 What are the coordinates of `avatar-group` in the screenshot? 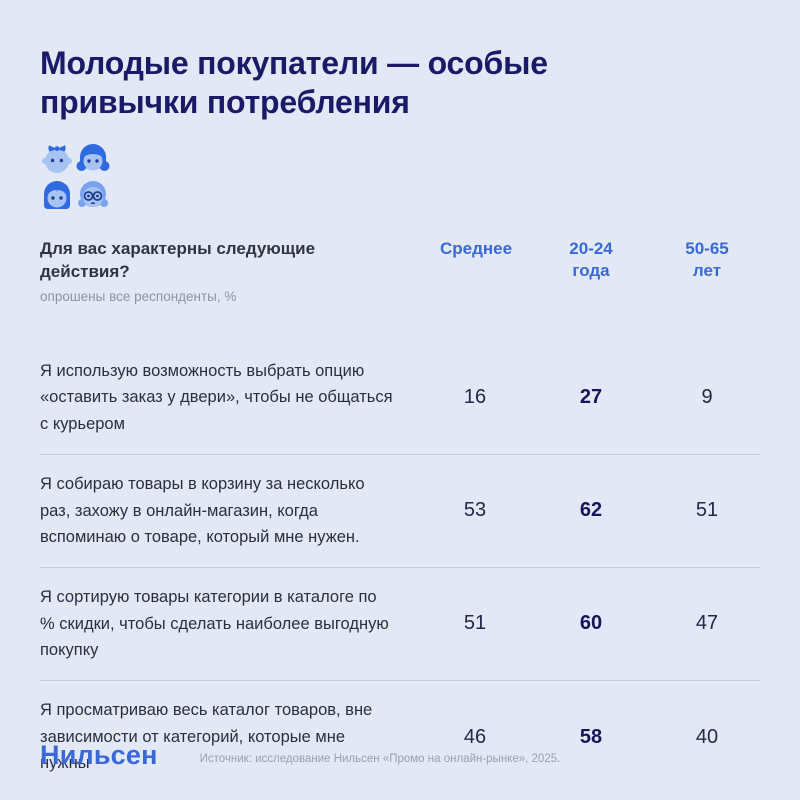 It's located at (76, 177).